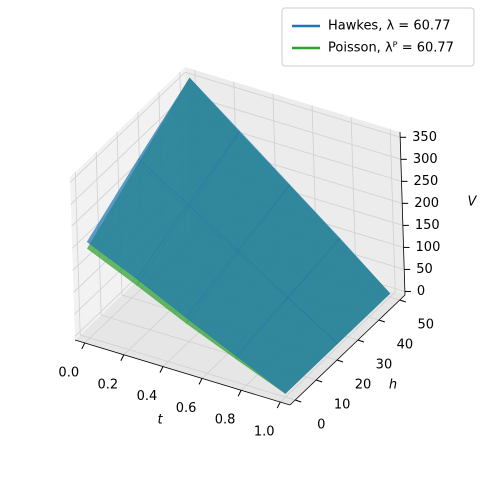  Describe the element at coordinates (186, 408) in the screenshot. I see `x-tick-label: 0.6` at that location.